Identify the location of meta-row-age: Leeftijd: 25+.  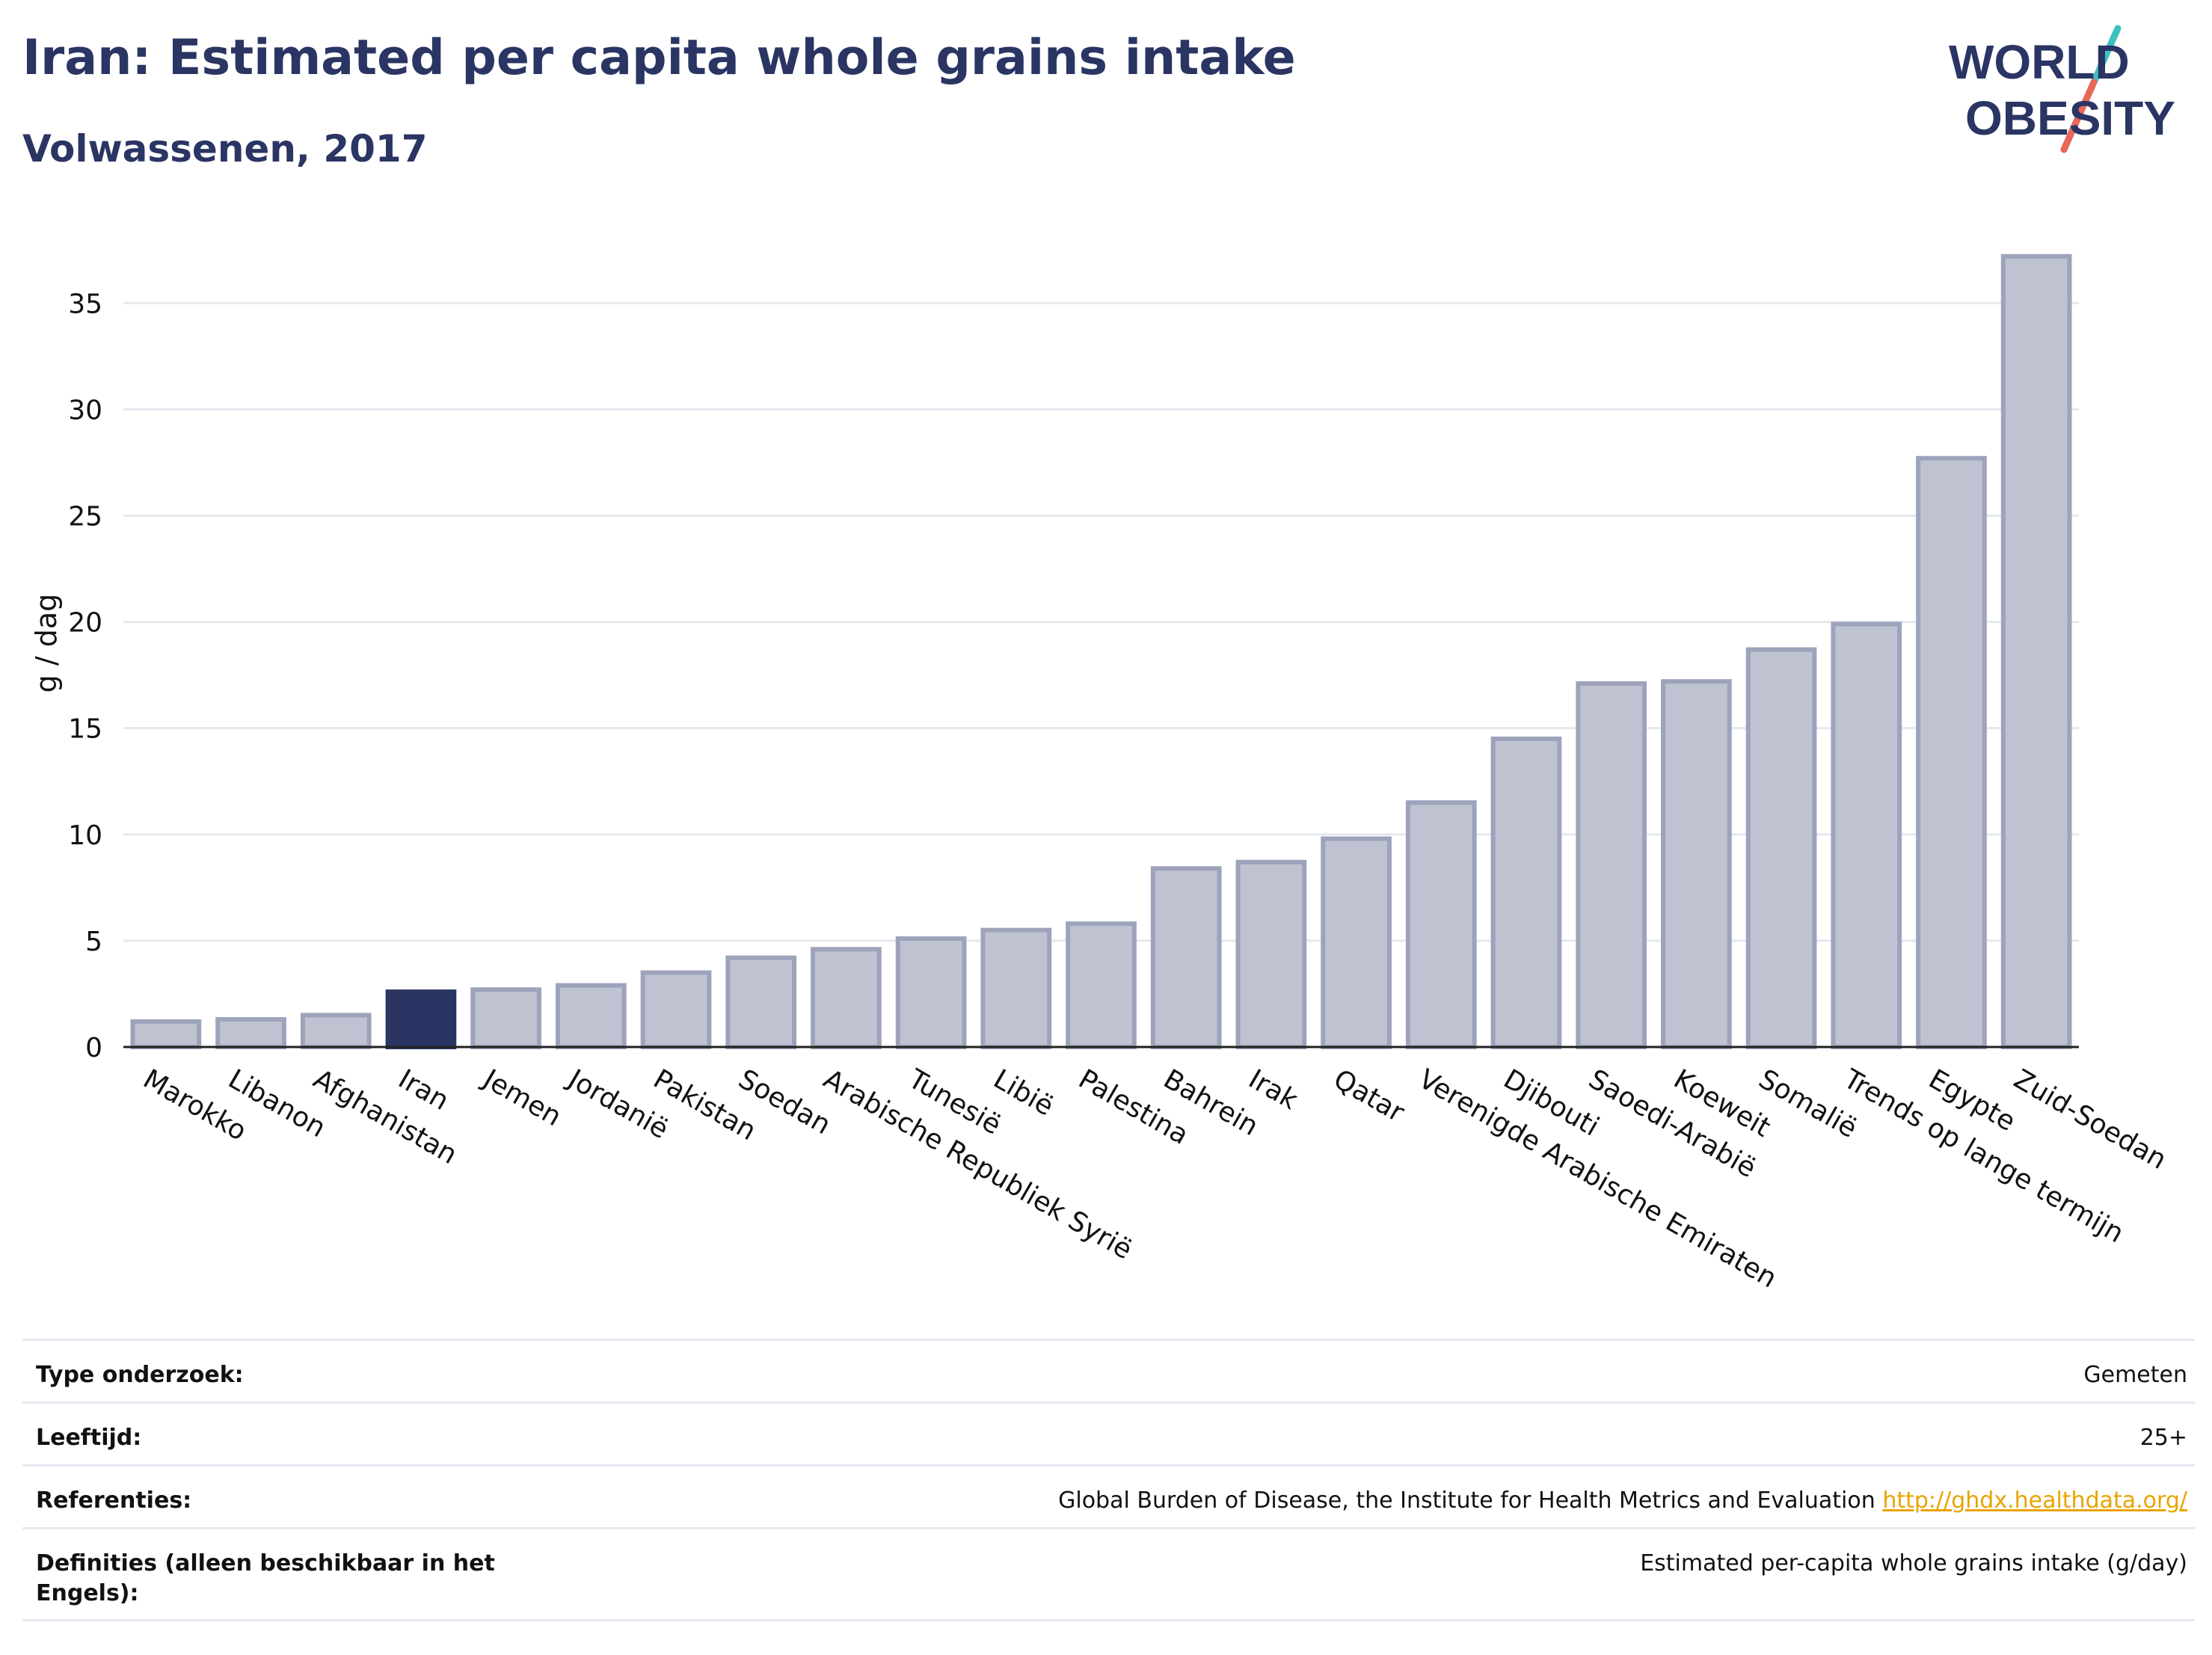
(1108, 1432).